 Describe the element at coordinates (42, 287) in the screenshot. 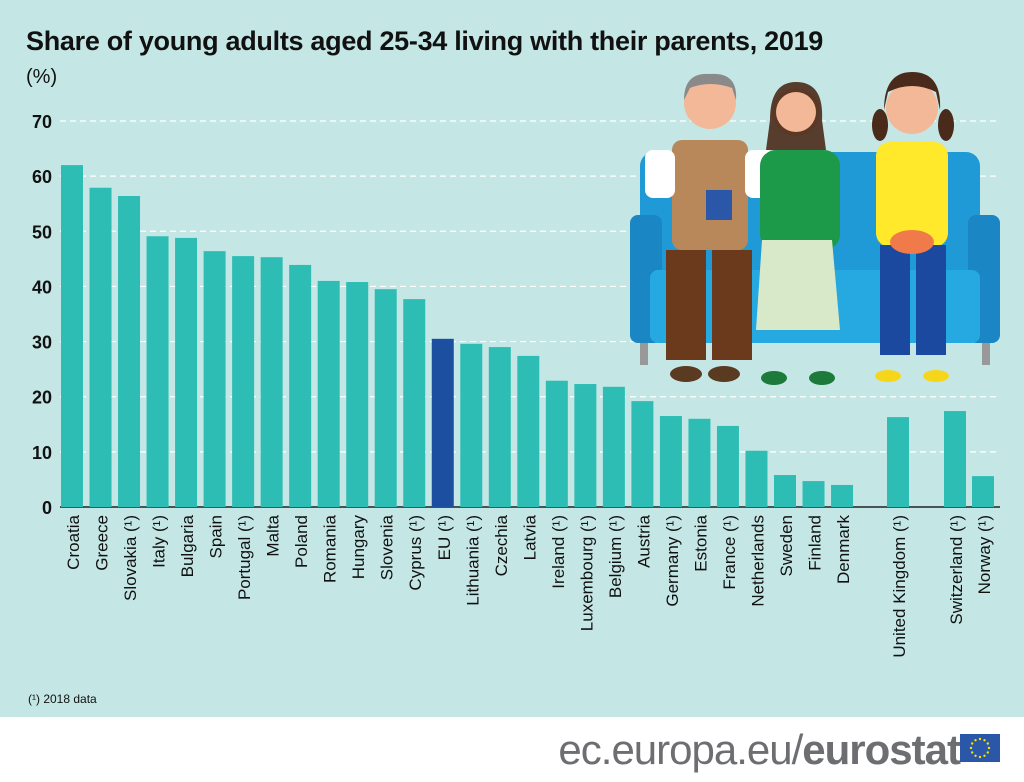

I see `y-tick-label: 40` at that location.